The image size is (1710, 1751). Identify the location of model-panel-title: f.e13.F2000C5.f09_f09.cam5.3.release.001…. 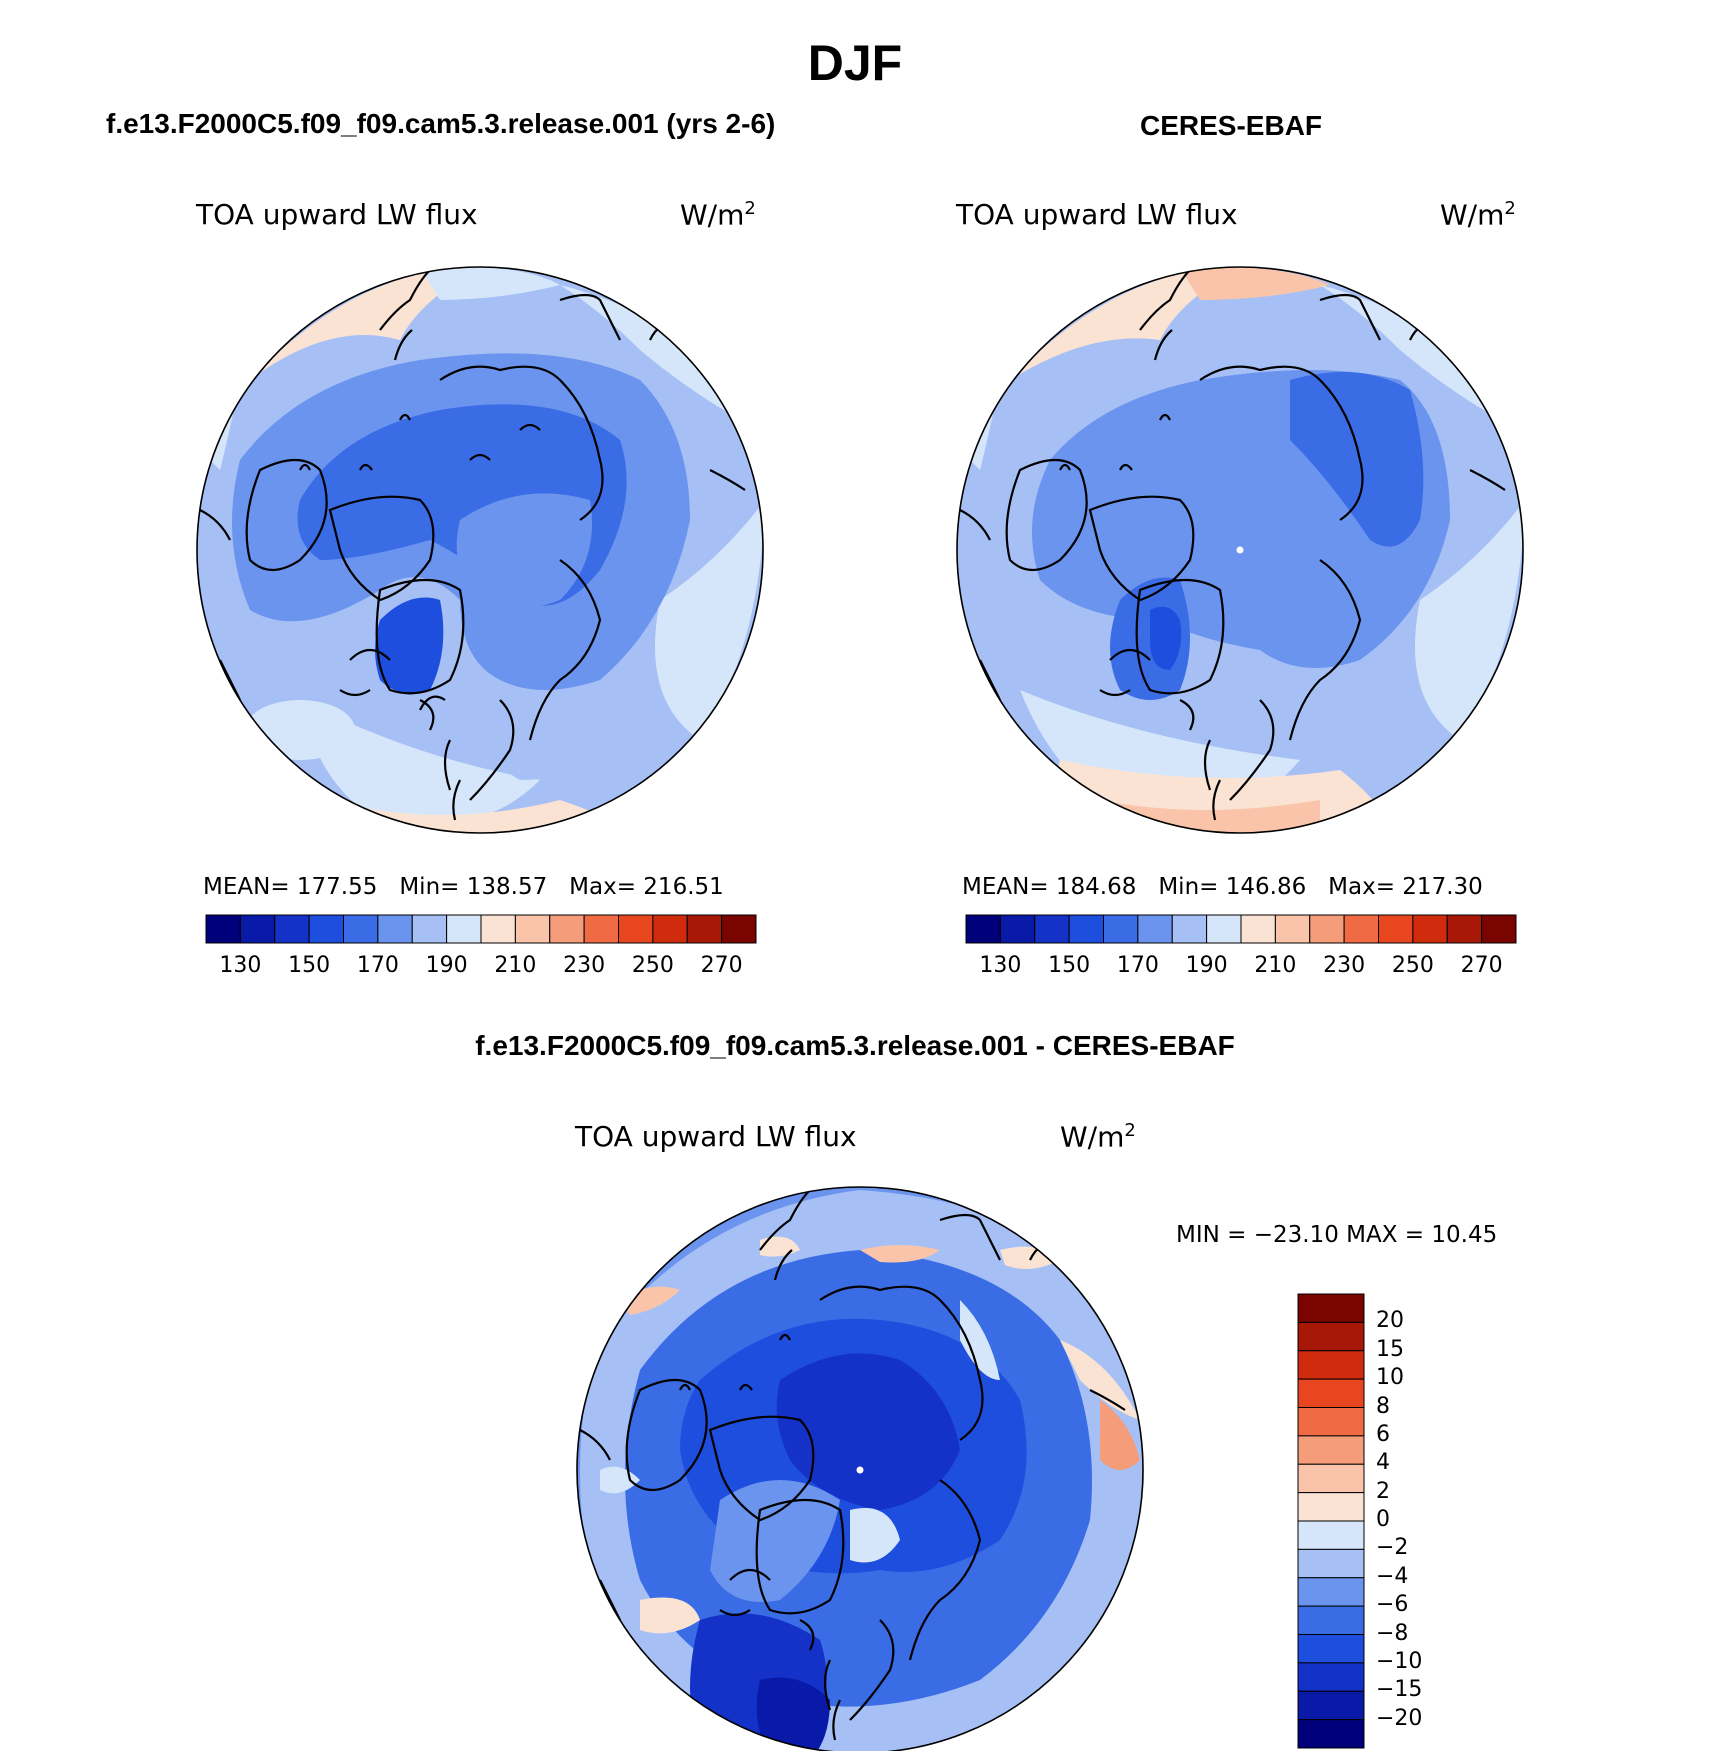
(441, 123).